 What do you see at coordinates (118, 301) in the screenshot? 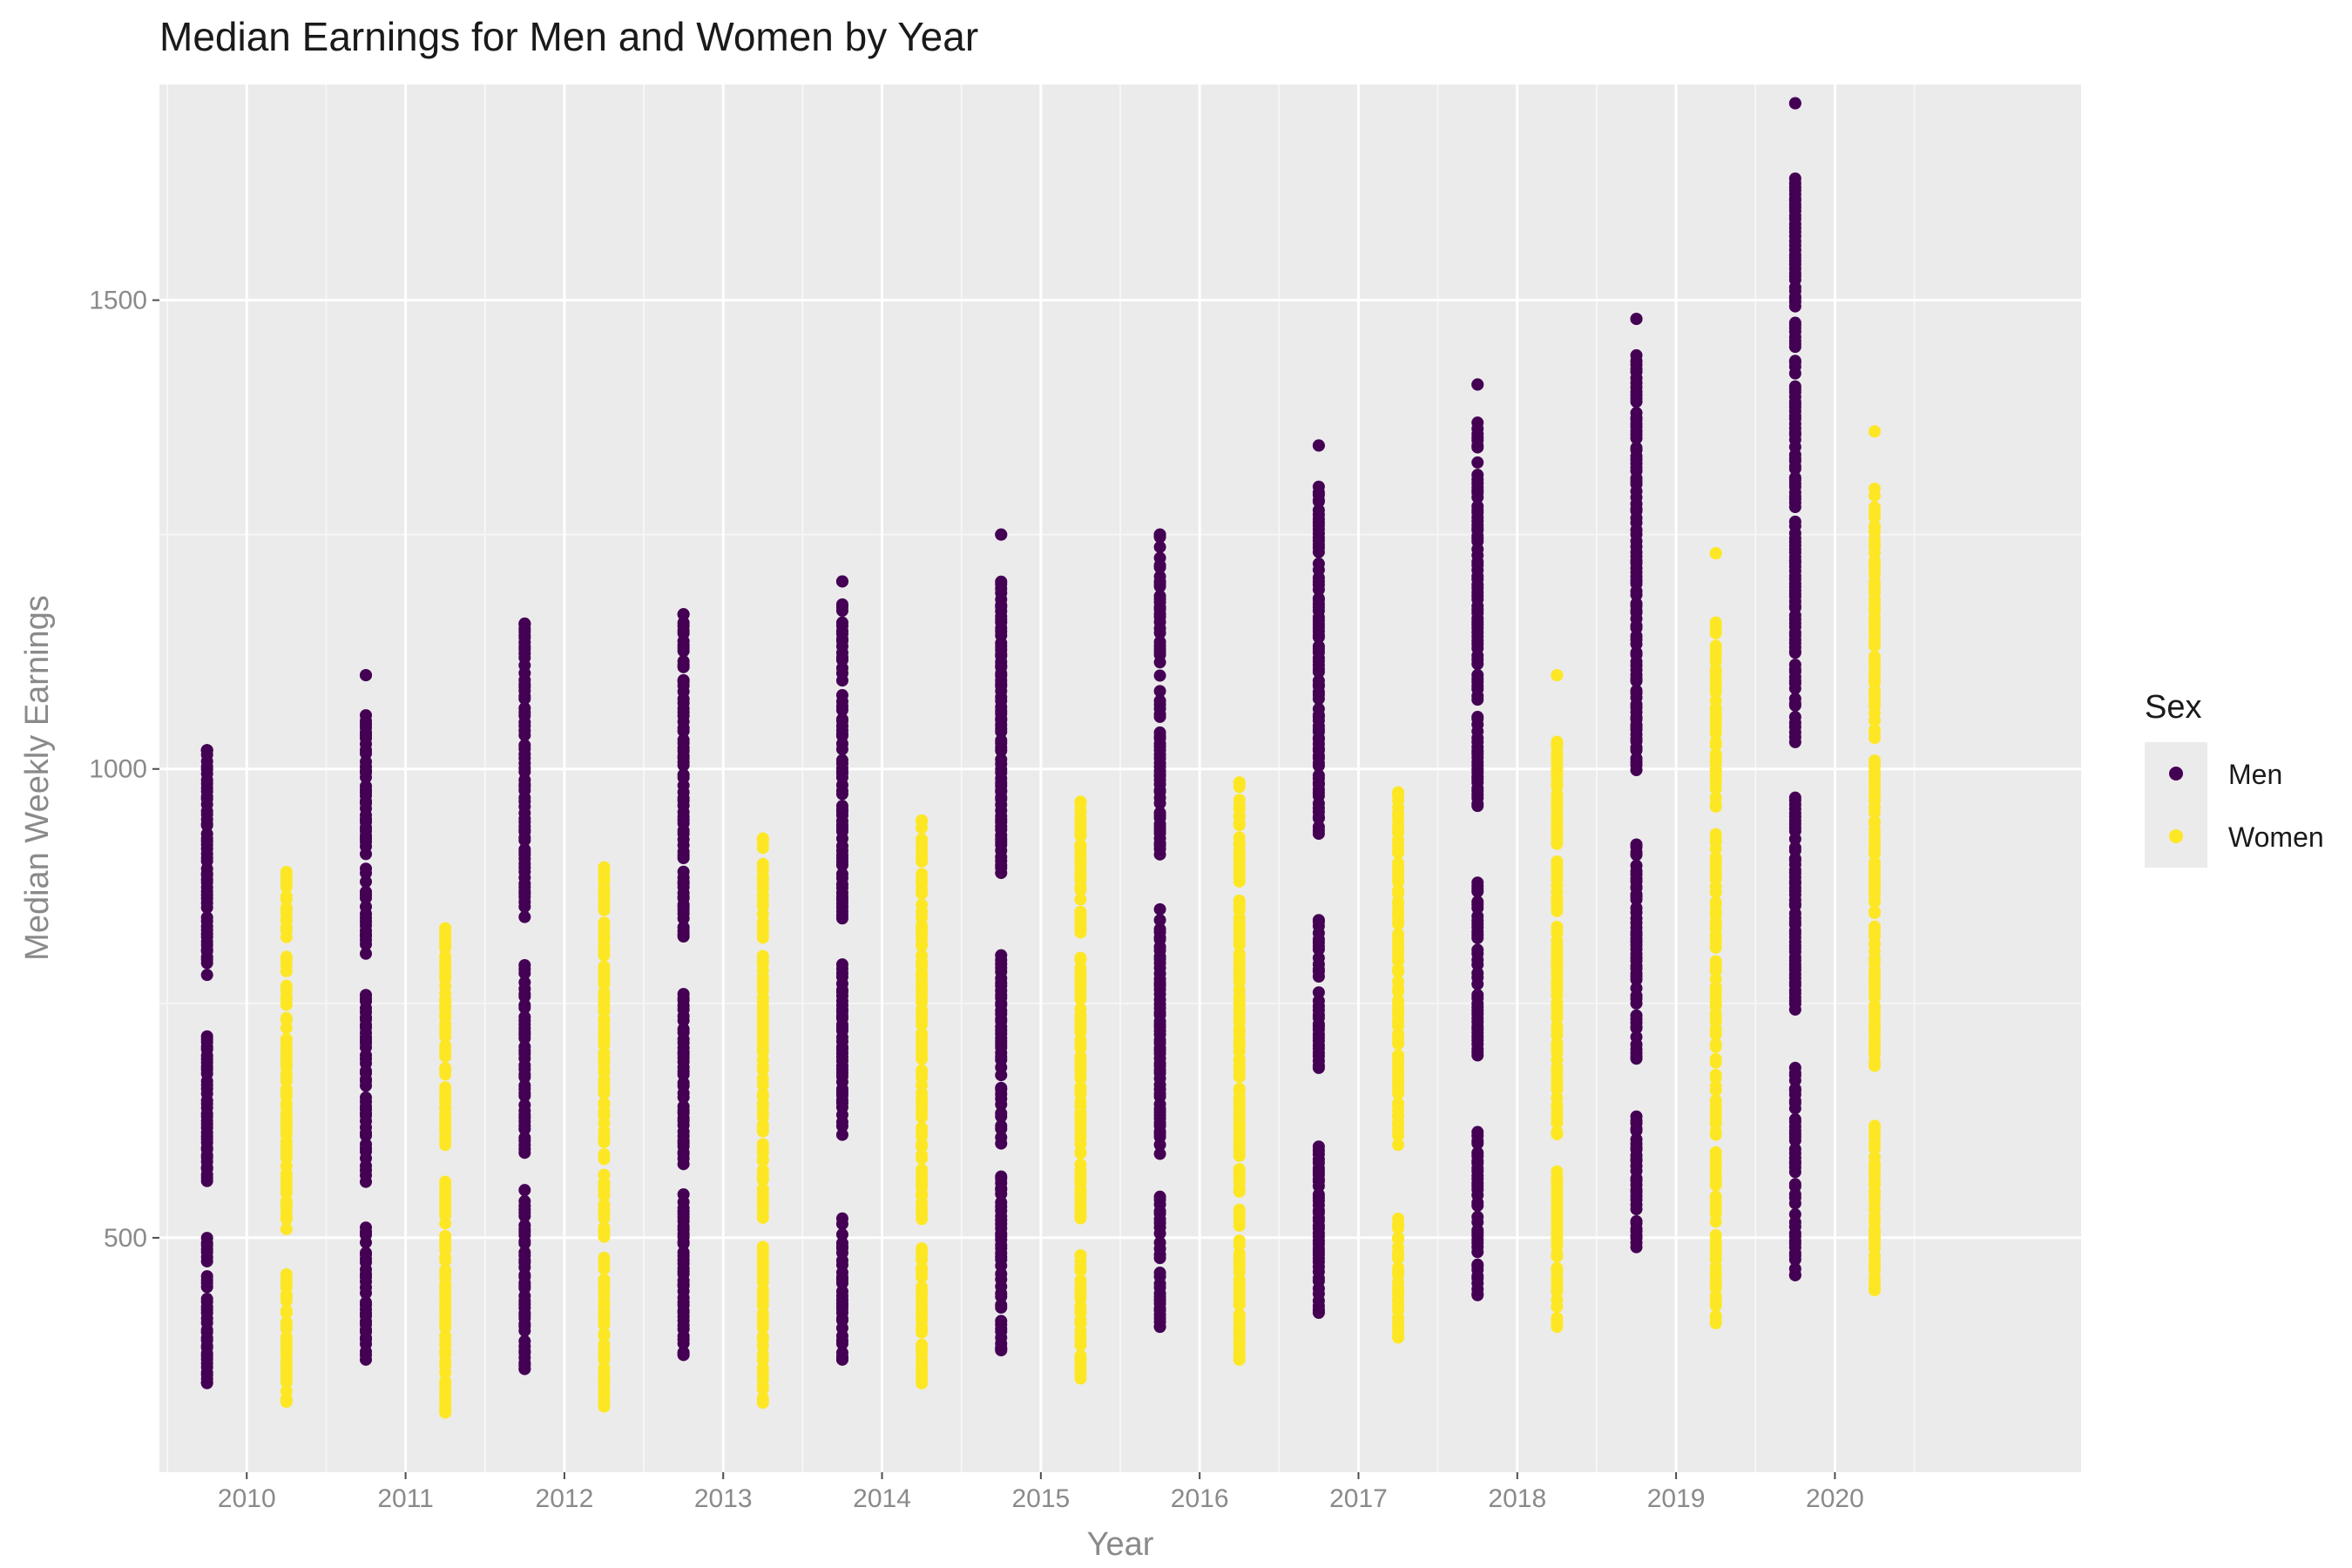
I see `y-tick-label: 1500` at bounding box center [118, 301].